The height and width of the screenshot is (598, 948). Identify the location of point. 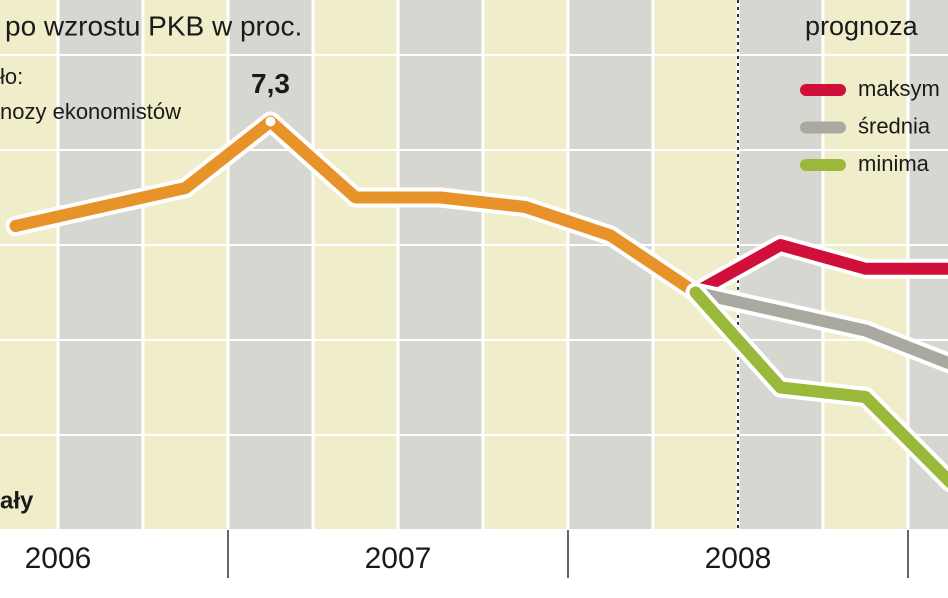
(271, 122).